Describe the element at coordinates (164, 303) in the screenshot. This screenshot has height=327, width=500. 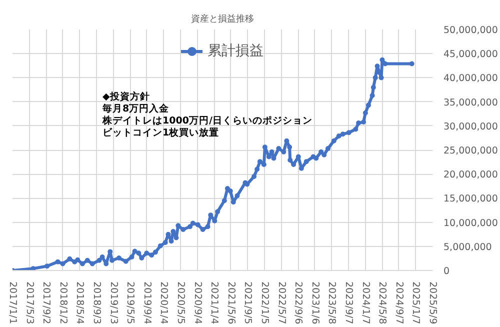
I see `x-tick-label: 2020/1/4` at that location.